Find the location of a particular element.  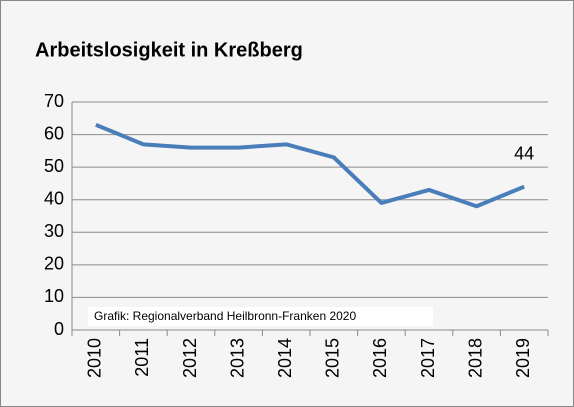

x-tick-label: 2018 is located at coordinates (475, 358).